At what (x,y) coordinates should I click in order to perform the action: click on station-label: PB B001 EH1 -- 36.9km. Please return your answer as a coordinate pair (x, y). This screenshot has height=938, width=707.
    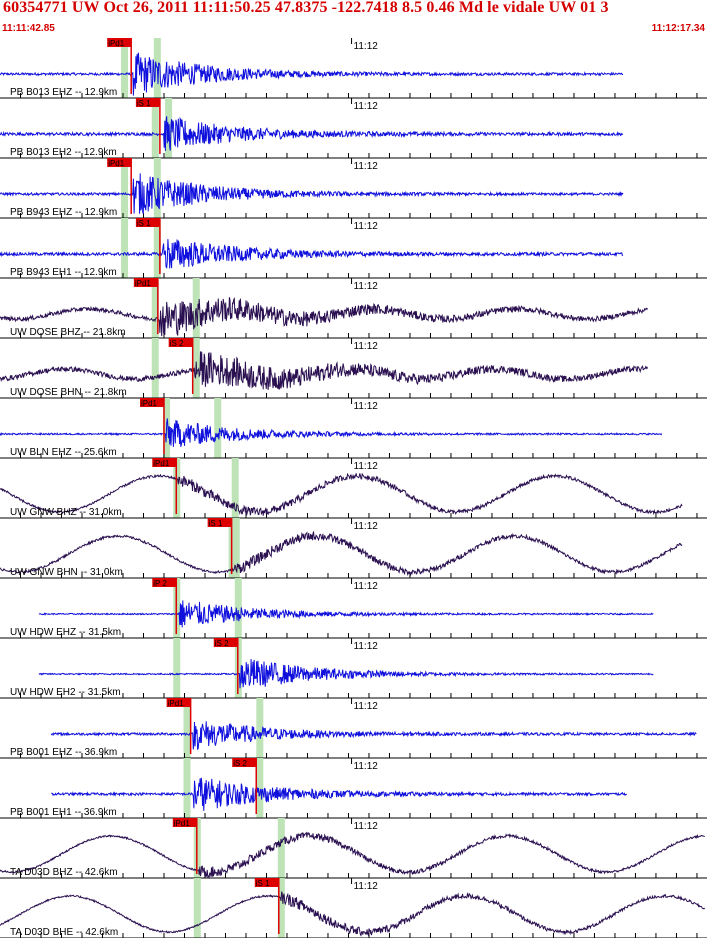
    Looking at the image, I should click on (63, 812).